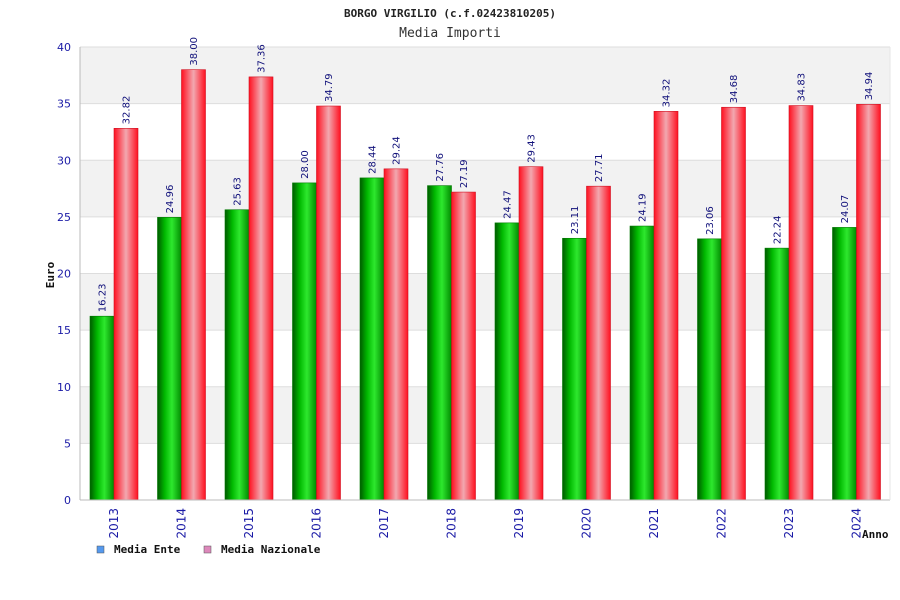 This screenshot has width=900, height=600. What do you see at coordinates (194, 51) in the screenshot?
I see `data-label-media-nazionale: 38.00` at bounding box center [194, 51].